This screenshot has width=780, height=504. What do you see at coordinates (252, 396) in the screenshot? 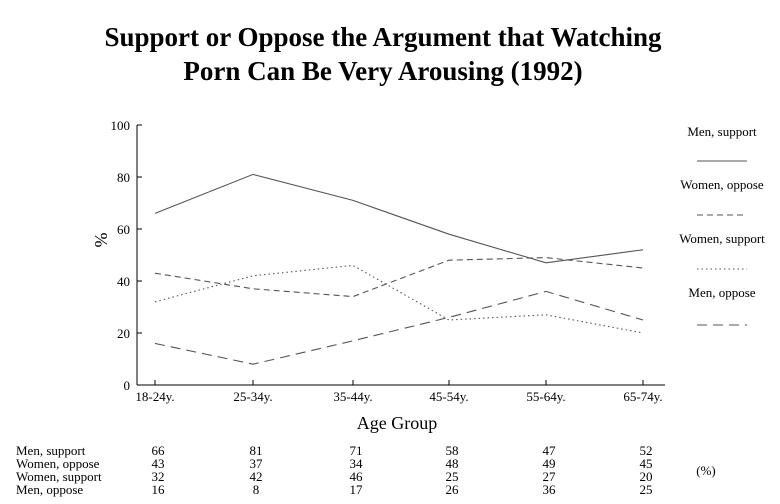
I see `x-tick-label: 25-34y.` at bounding box center [252, 396].